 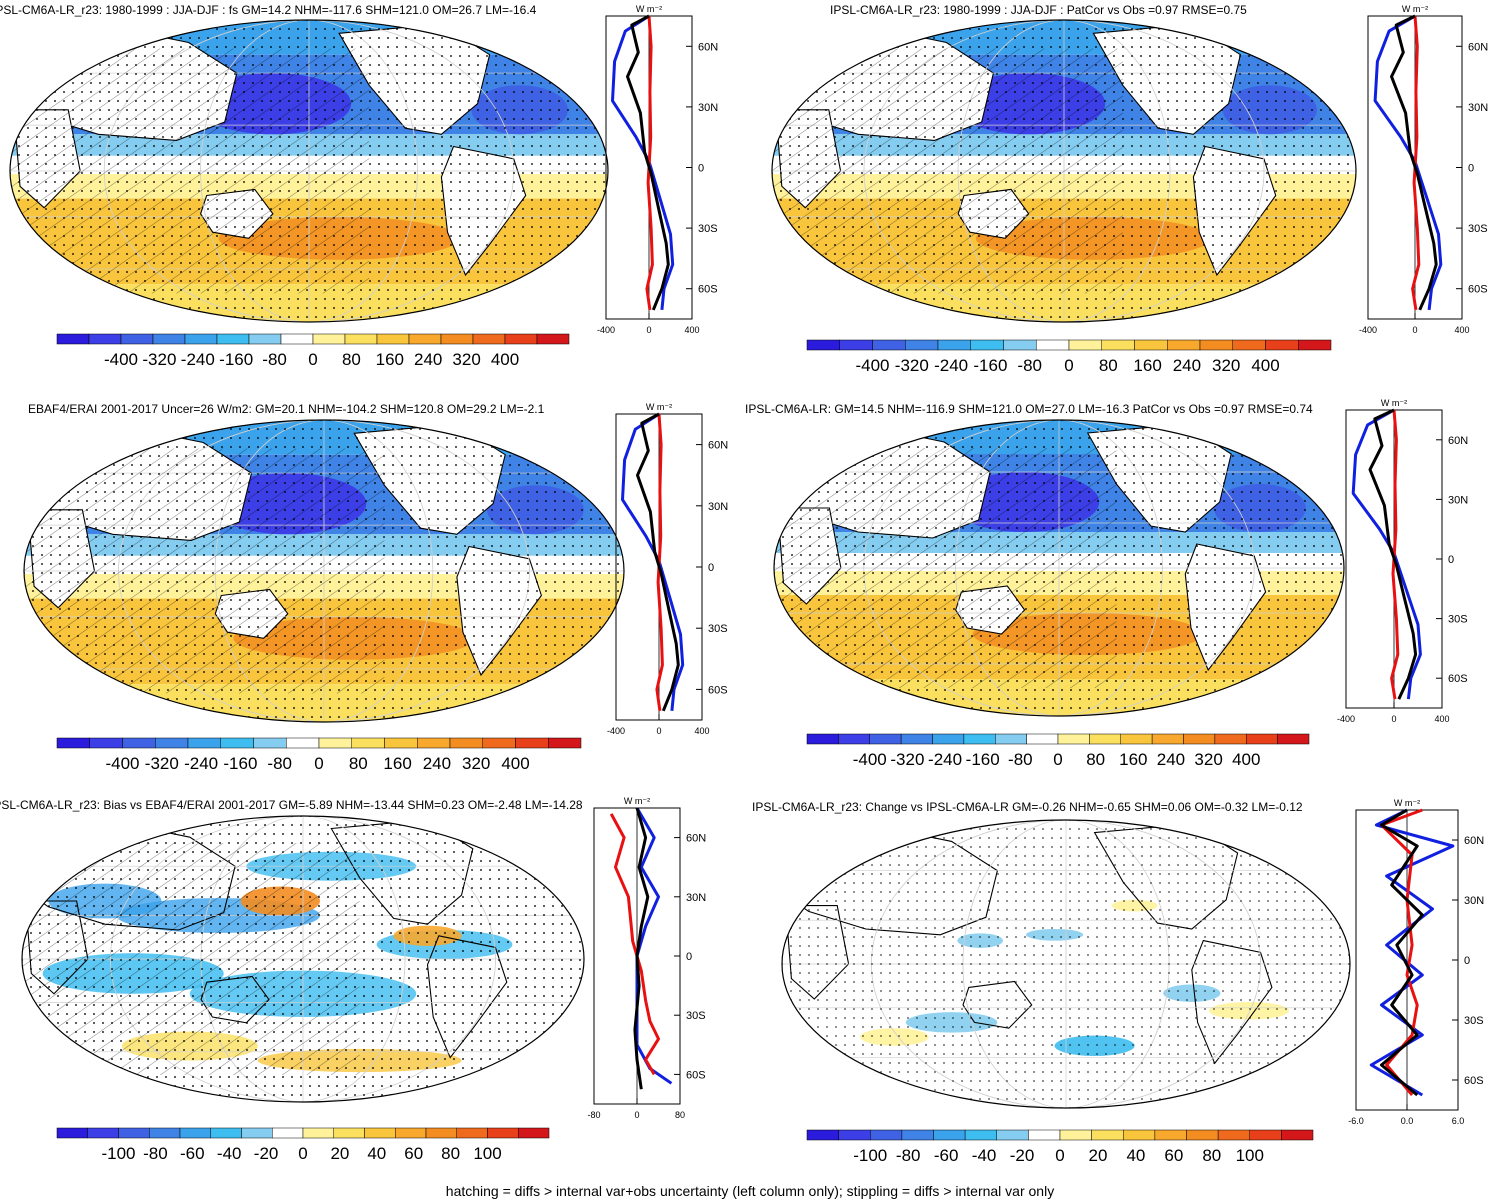 I want to click on colorbar-label: 40, so click(x=376, y=1153).